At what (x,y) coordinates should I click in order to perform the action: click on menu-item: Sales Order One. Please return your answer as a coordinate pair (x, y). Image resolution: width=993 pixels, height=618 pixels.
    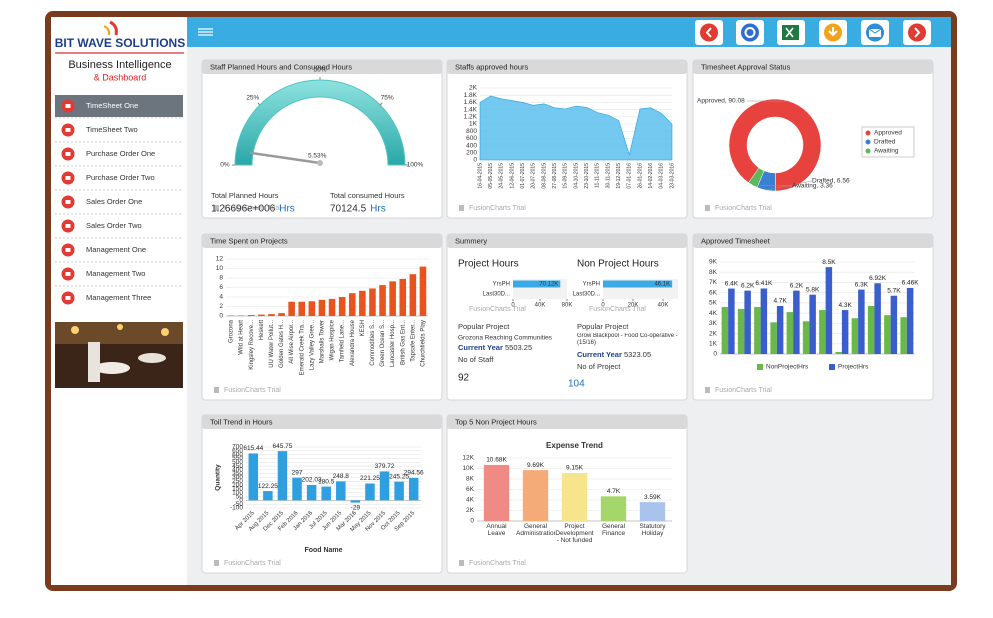
    Looking at the image, I should click on (114, 201).